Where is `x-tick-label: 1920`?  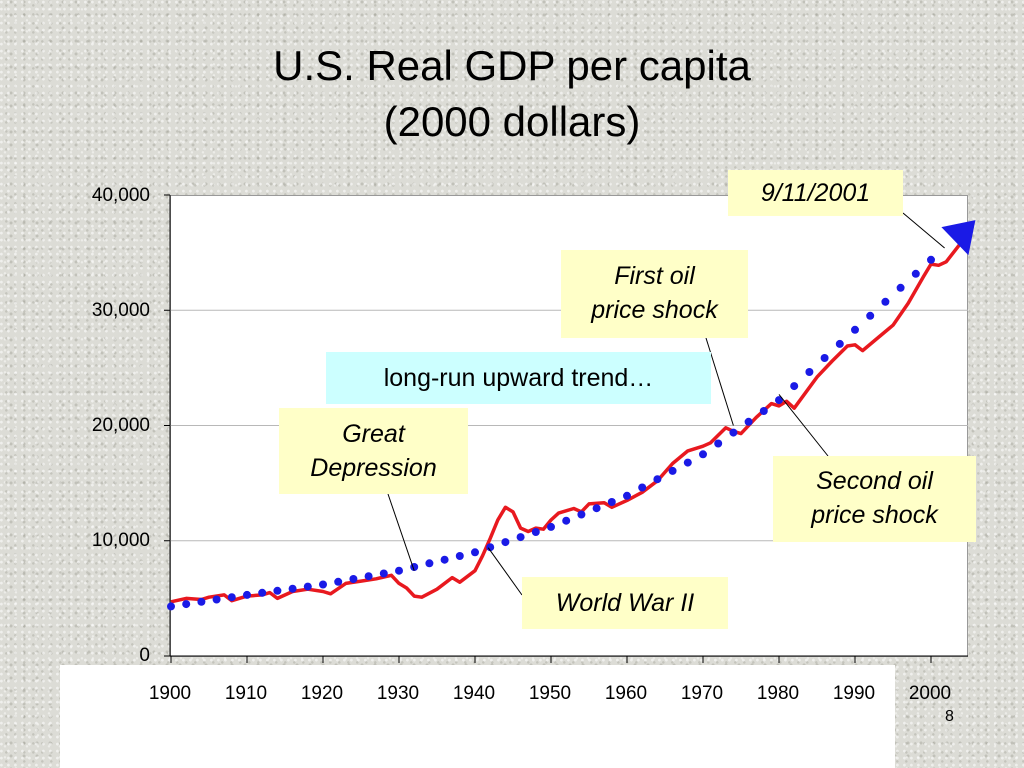 x-tick-label: 1920 is located at coordinates (322, 693).